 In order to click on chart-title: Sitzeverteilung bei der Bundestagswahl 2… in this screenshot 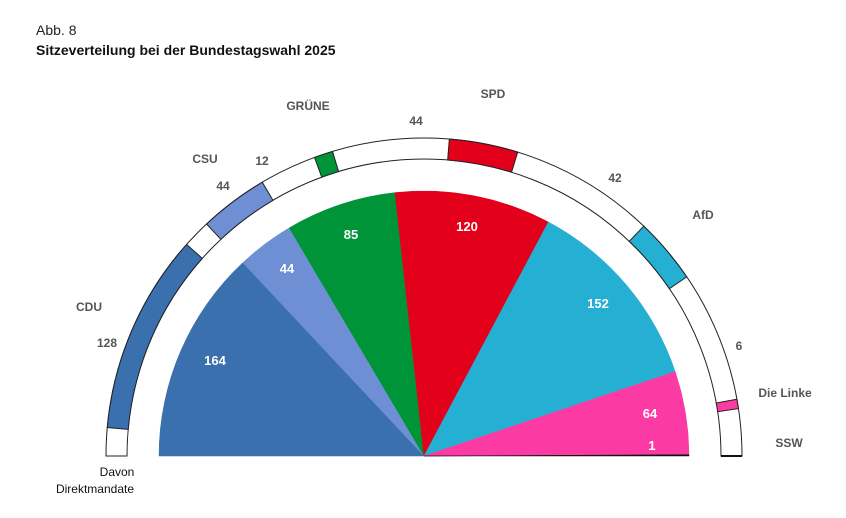, I will do `click(186, 50)`.